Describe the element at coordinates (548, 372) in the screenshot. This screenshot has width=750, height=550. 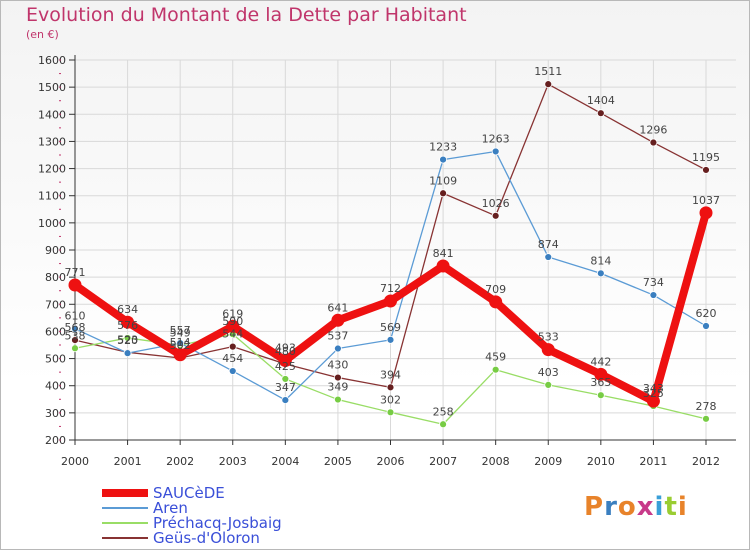
I see `data-label: 403` at that location.